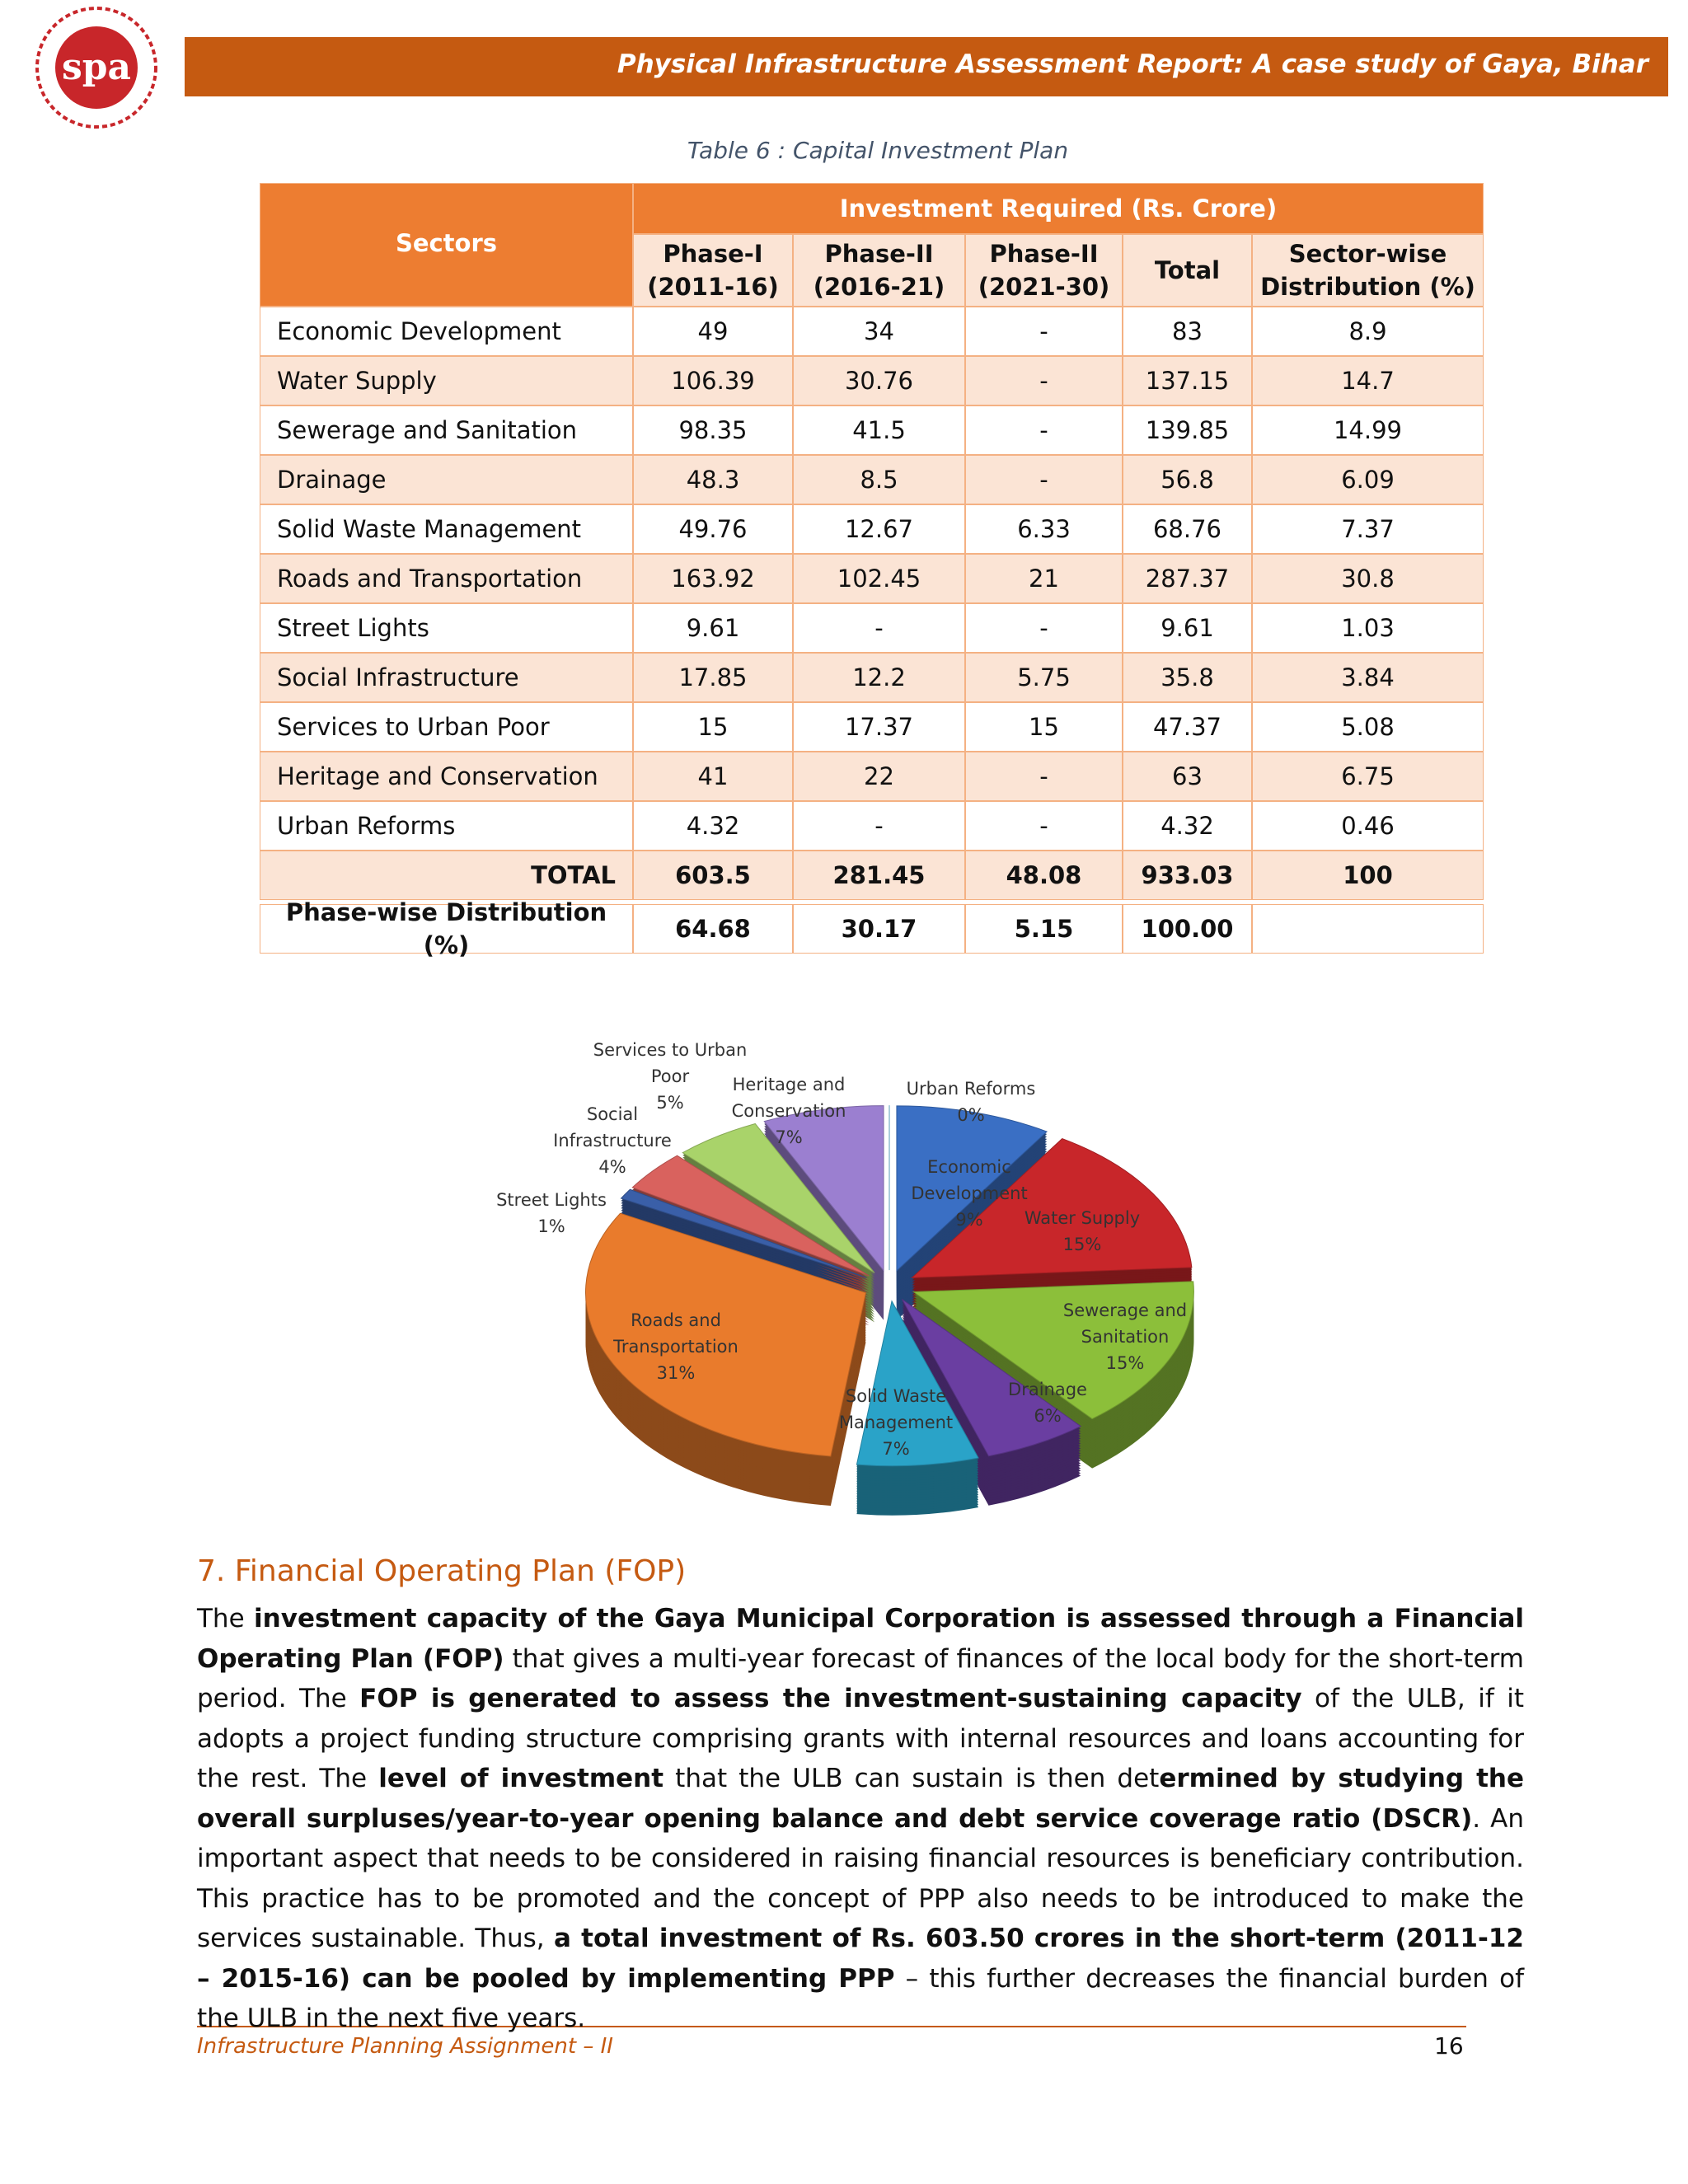 The width and height of the screenshot is (1688, 2184). Describe the element at coordinates (896, 1409) in the screenshot. I see `pie-label-name: Solid Waste Management` at that location.